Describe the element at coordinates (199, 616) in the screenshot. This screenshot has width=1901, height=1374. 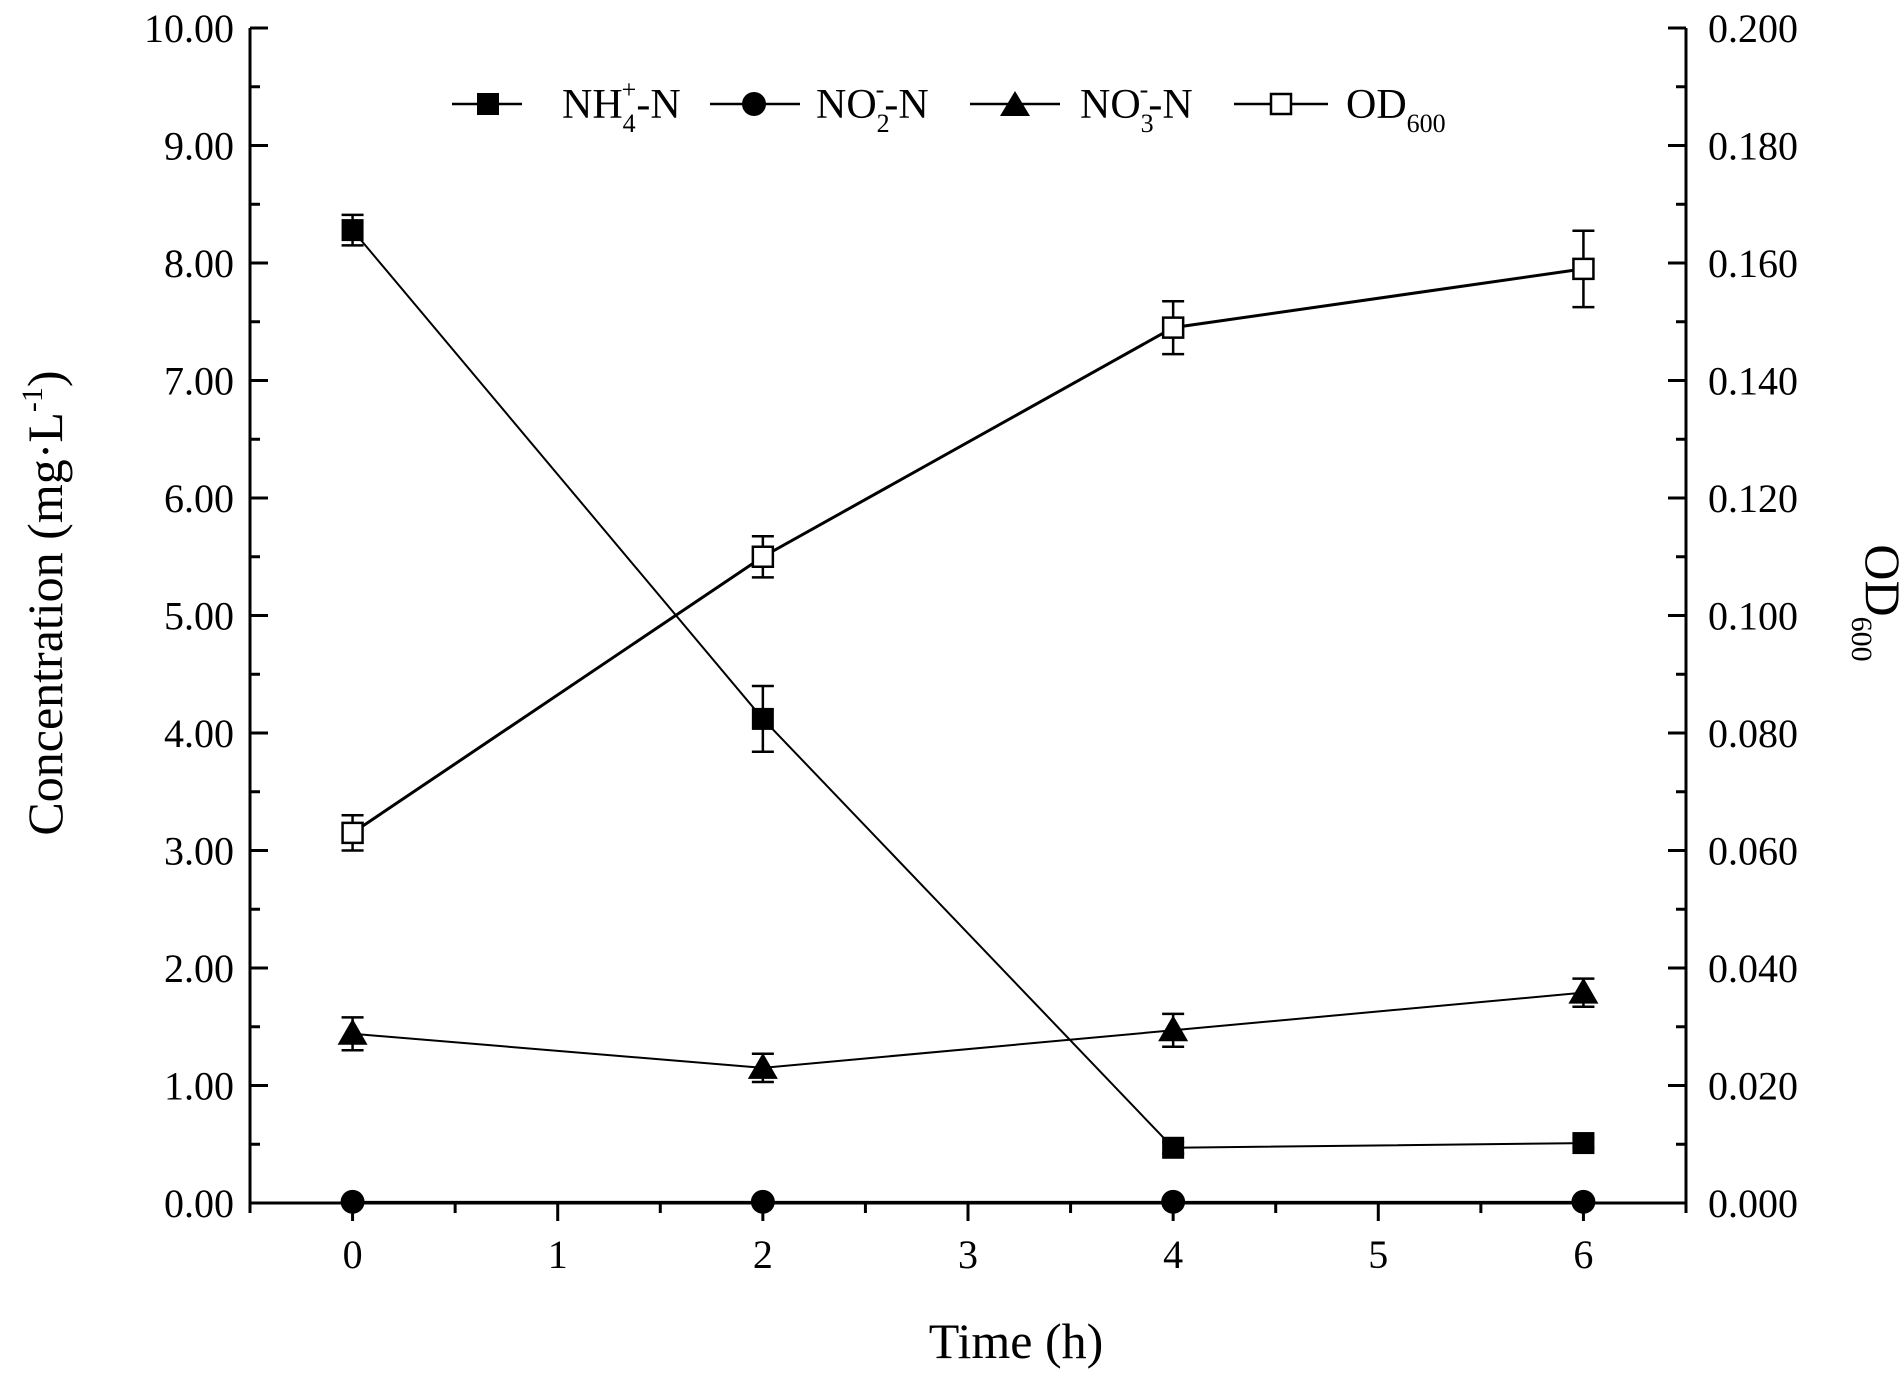
I see `left-tick-label: 5.00` at that location.